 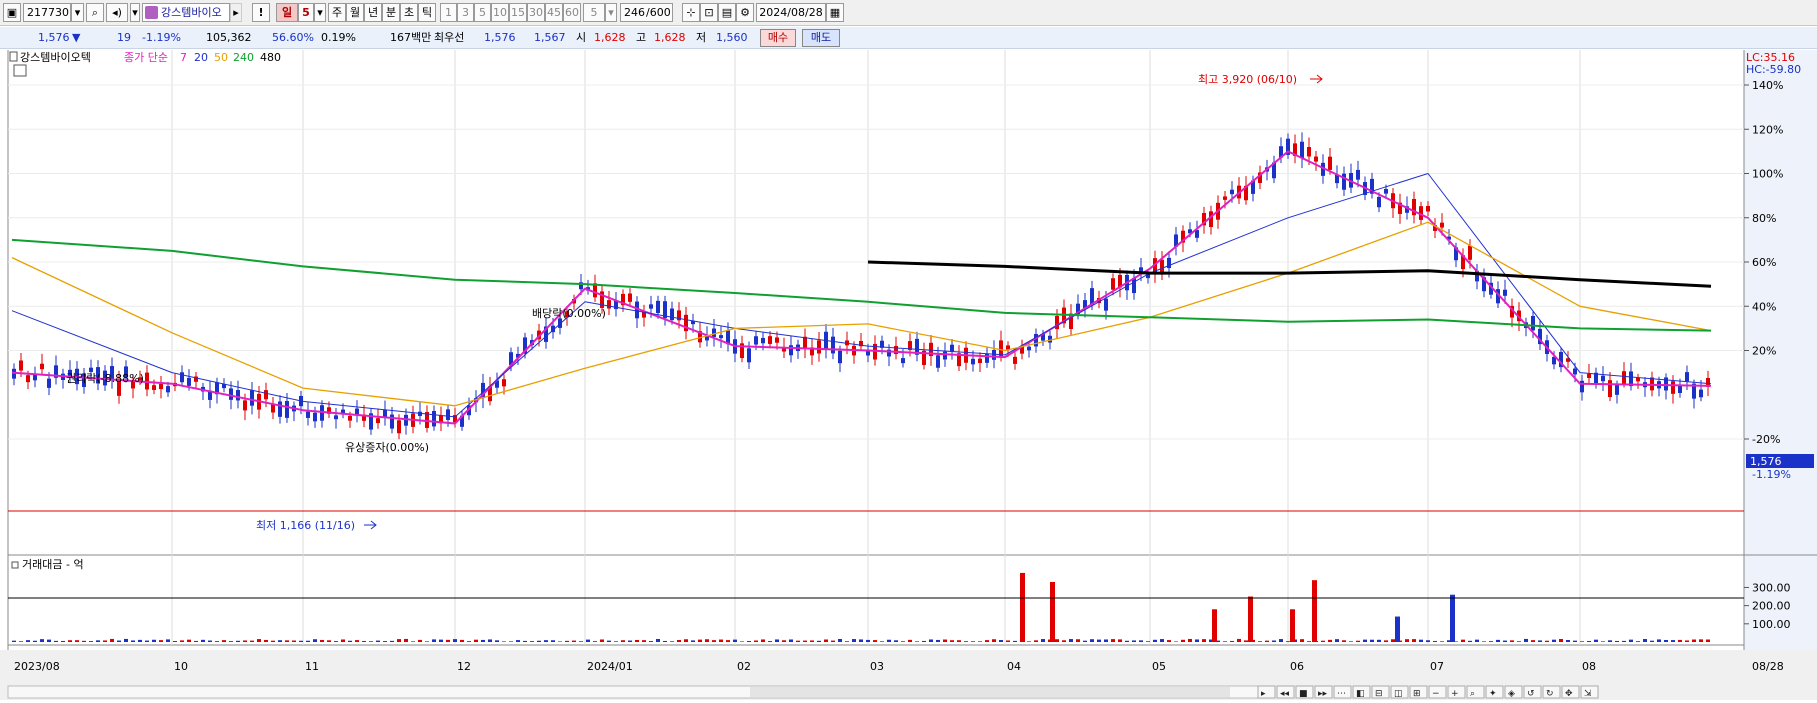 I want to click on x-axis-label: 2023/08, so click(x=37, y=666).